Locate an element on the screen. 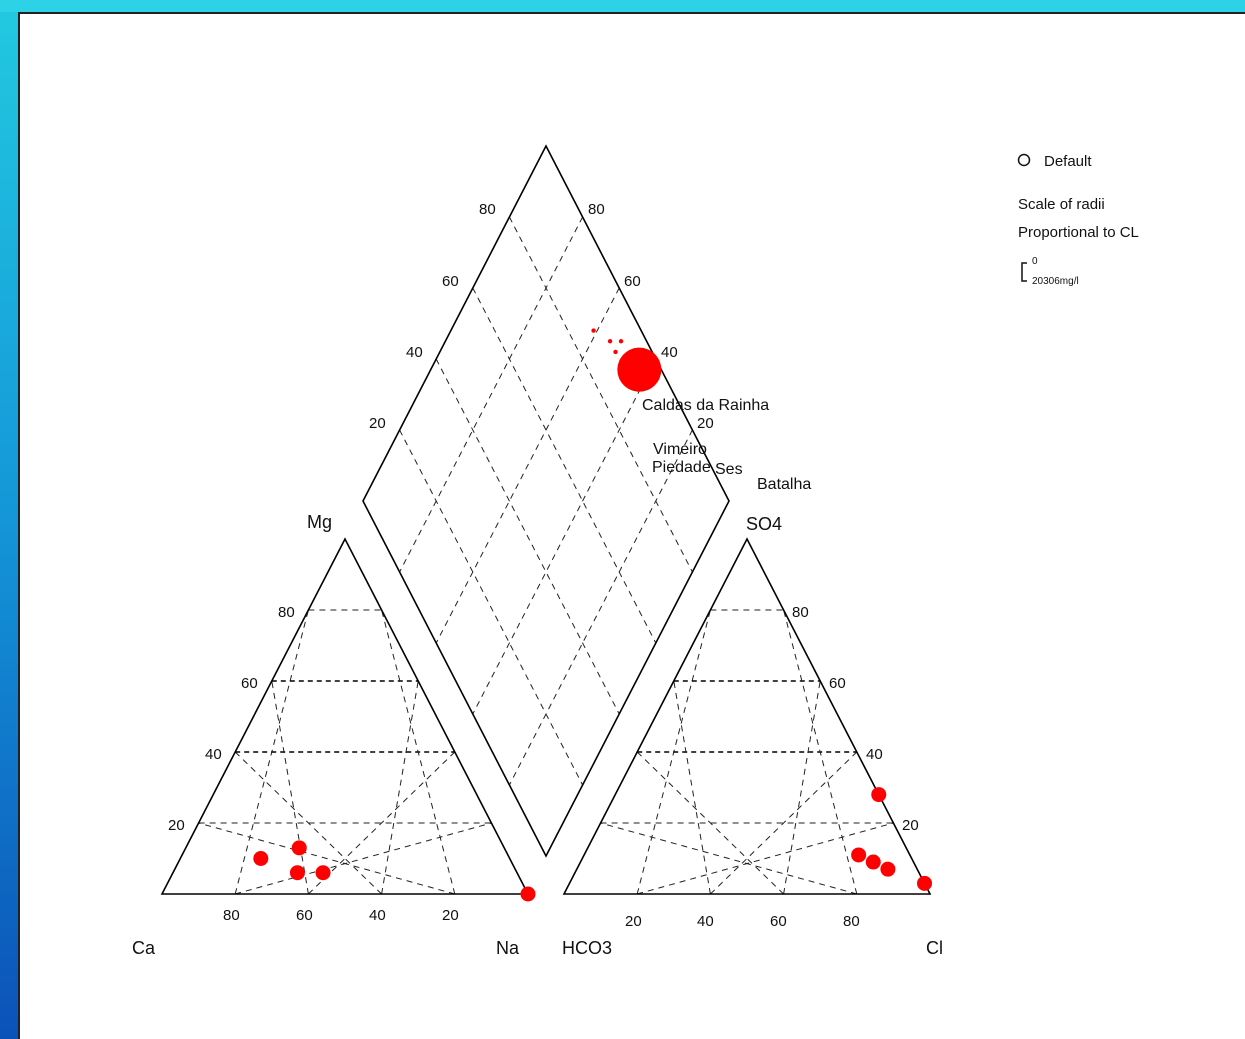 The width and height of the screenshot is (1245, 1039). tick-cation-left: 60 is located at coordinates (249, 683).